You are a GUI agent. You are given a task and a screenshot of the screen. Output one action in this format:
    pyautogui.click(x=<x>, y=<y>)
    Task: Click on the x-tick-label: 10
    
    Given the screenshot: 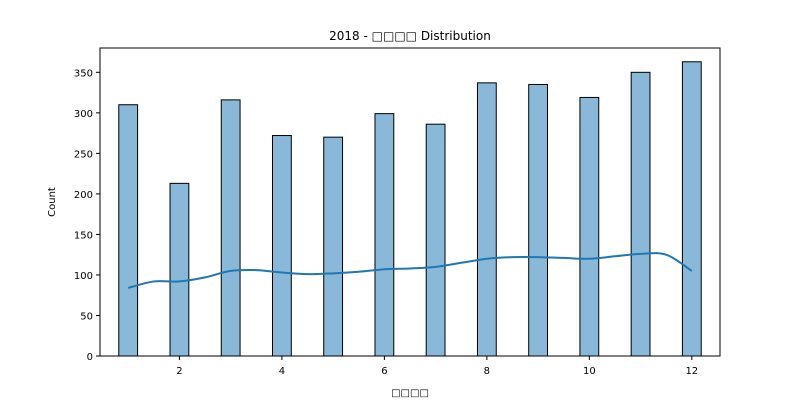 What is the action you would take?
    pyautogui.click(x=589, y=371)
    